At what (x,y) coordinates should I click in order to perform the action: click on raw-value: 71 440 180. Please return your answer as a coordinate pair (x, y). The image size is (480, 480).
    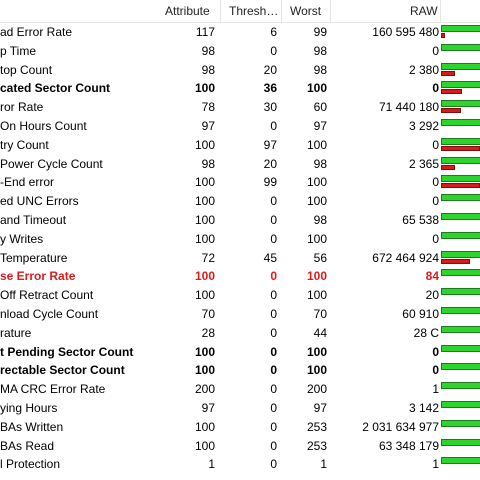
    Looking at the image, I should click on (408, 107).